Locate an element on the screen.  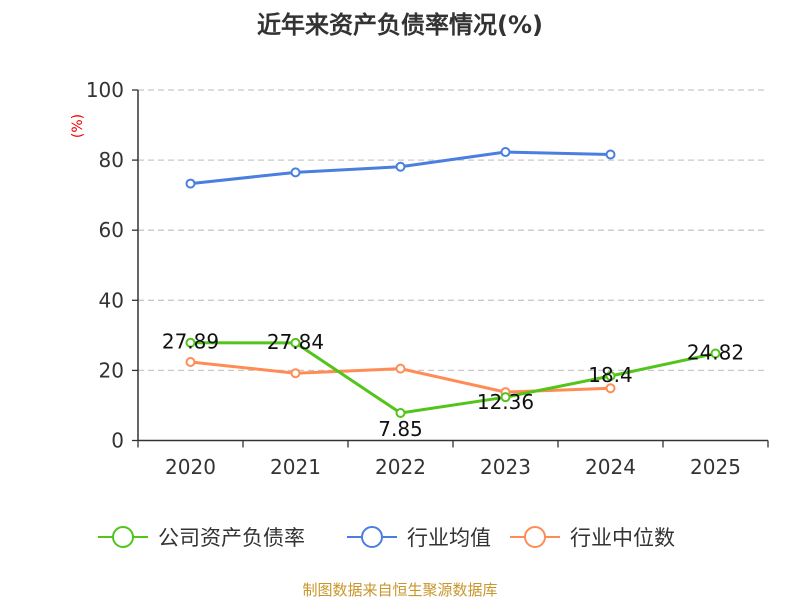
data-label: 24.82 is located at coordinates (715, 353).